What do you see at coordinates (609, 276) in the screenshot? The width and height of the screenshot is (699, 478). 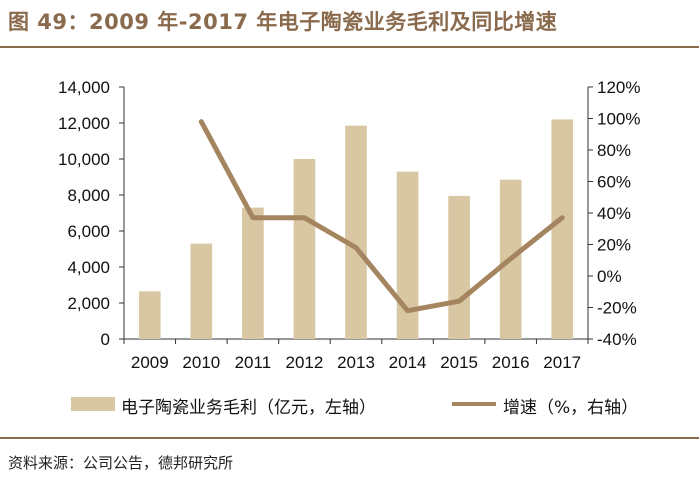 I see `y-right-tick-label: 0%` at bounding box center [609, 276].